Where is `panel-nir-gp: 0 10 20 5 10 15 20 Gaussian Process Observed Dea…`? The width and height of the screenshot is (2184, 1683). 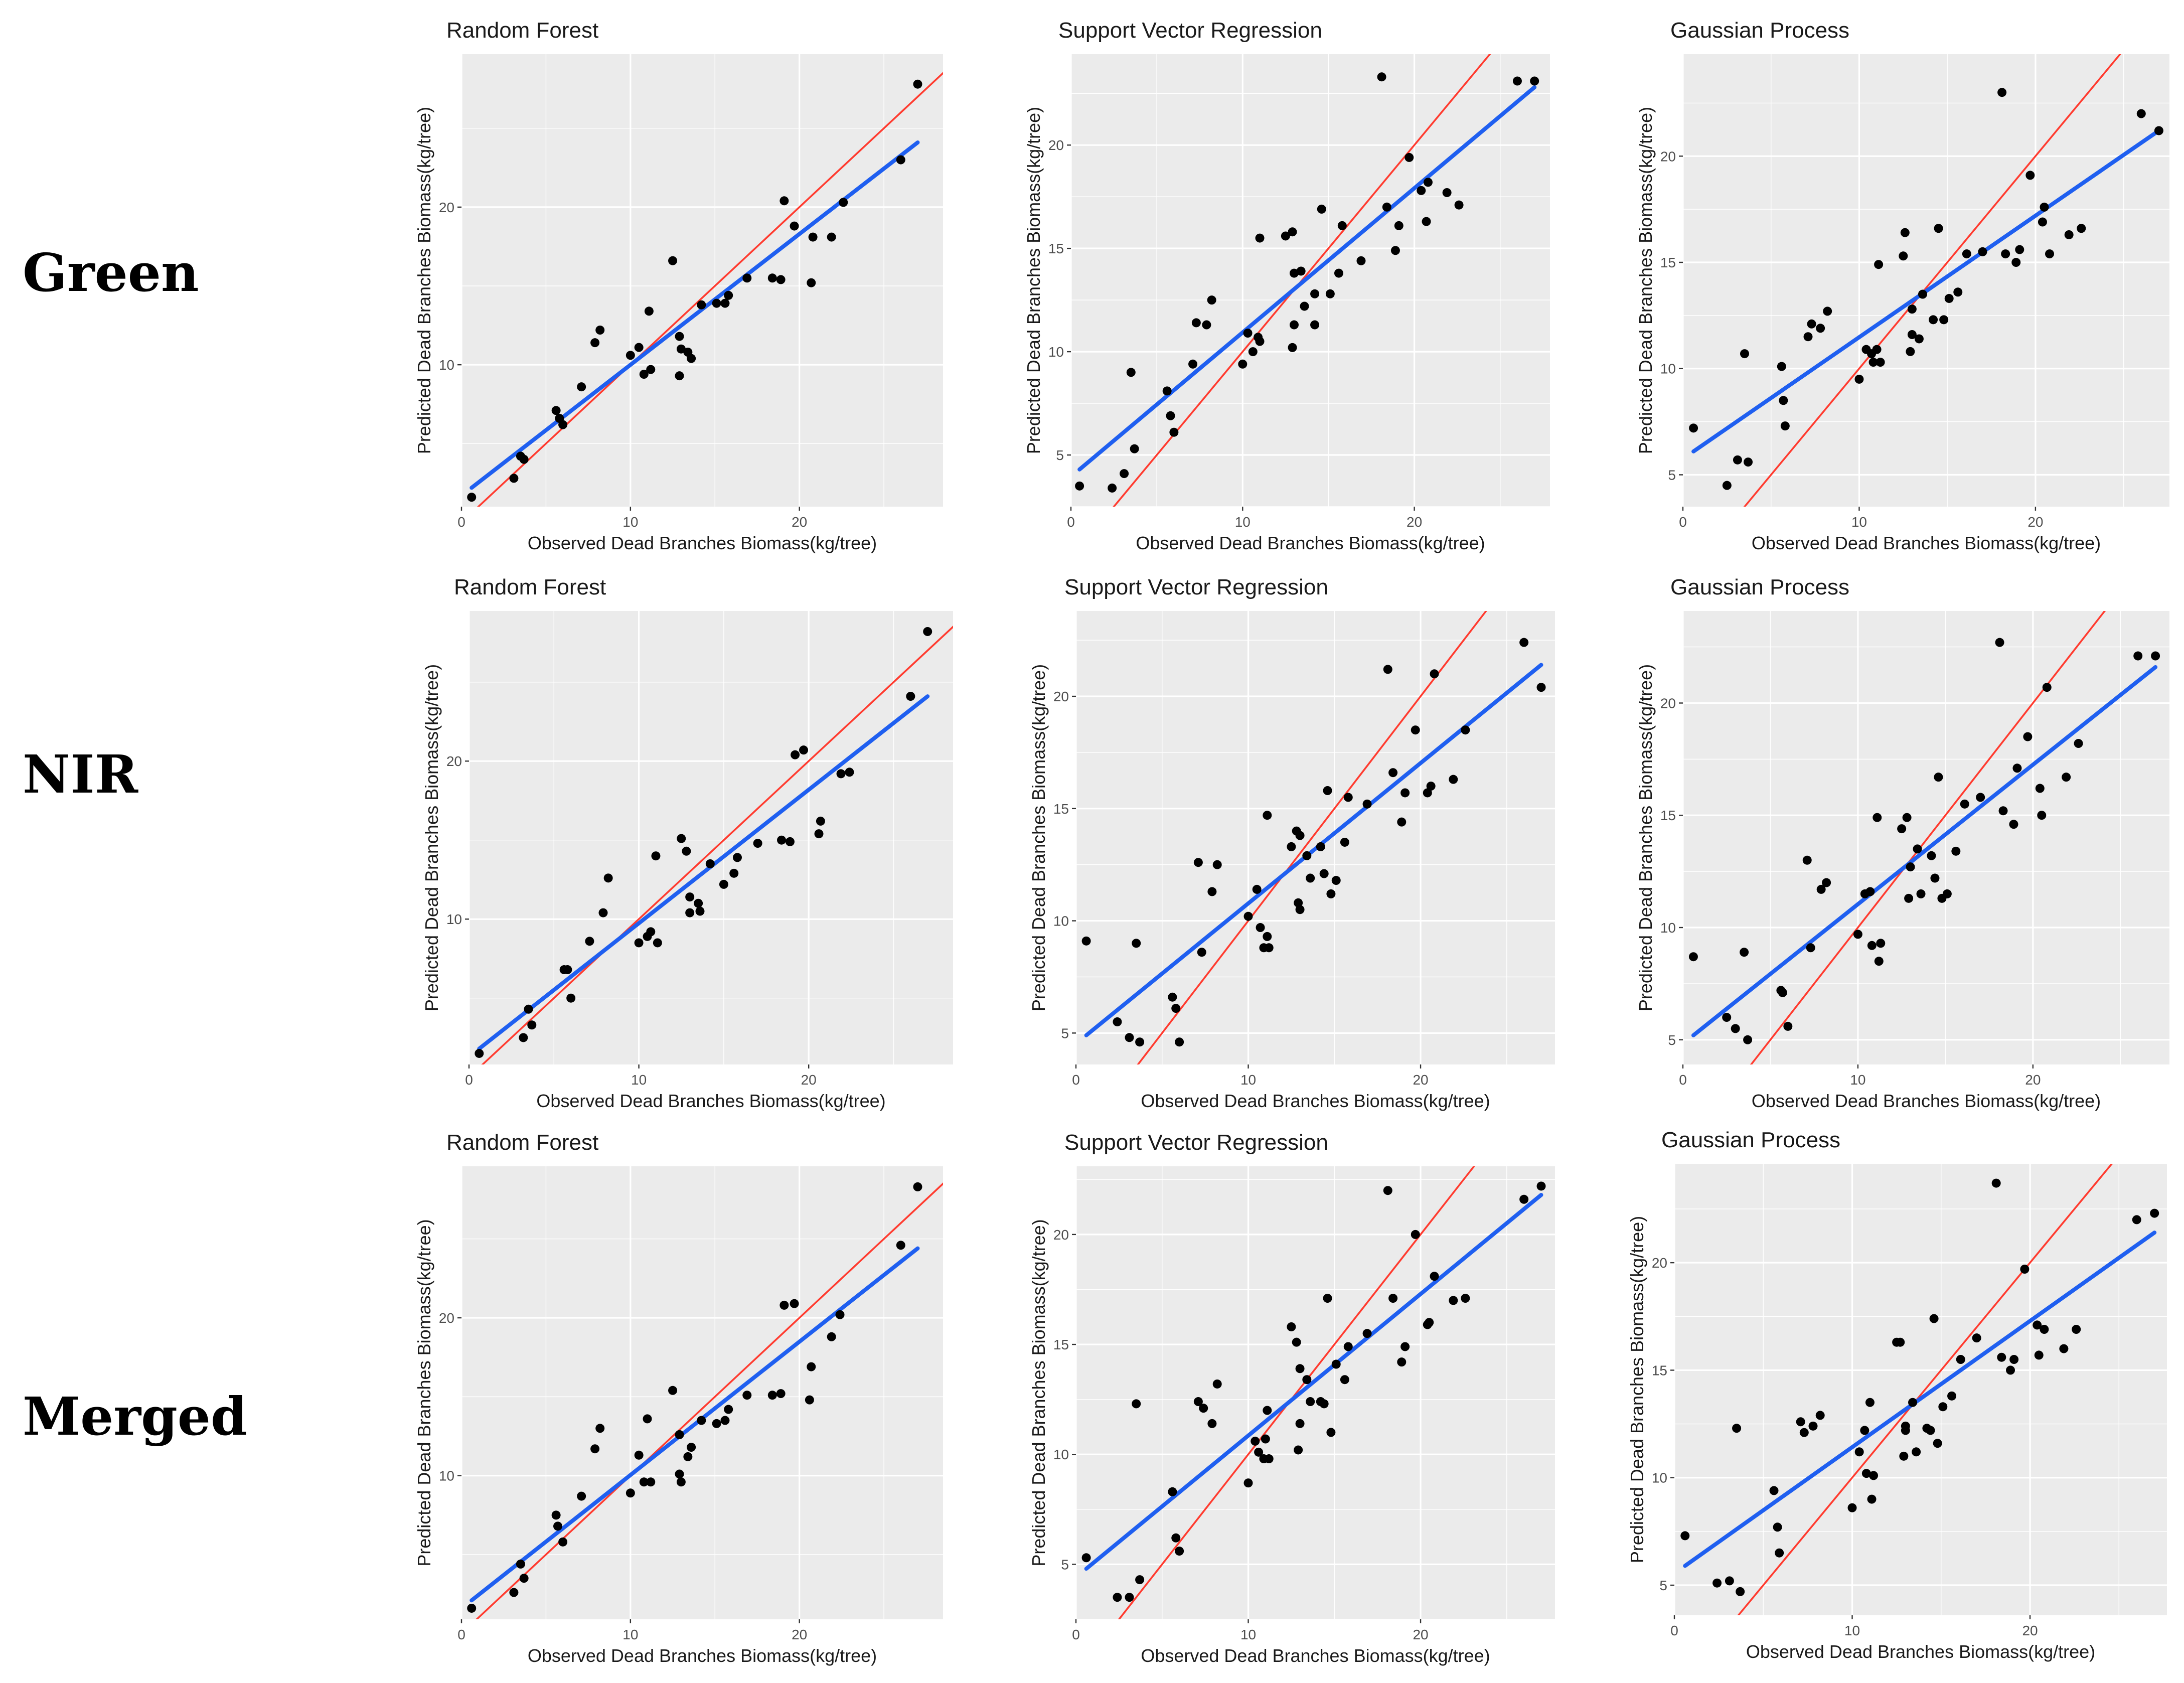
panel-nir-gp: 0 10 20 5 10 15 20 Gaussian Process Observed Dea… is located at coordinates (1902, 843).